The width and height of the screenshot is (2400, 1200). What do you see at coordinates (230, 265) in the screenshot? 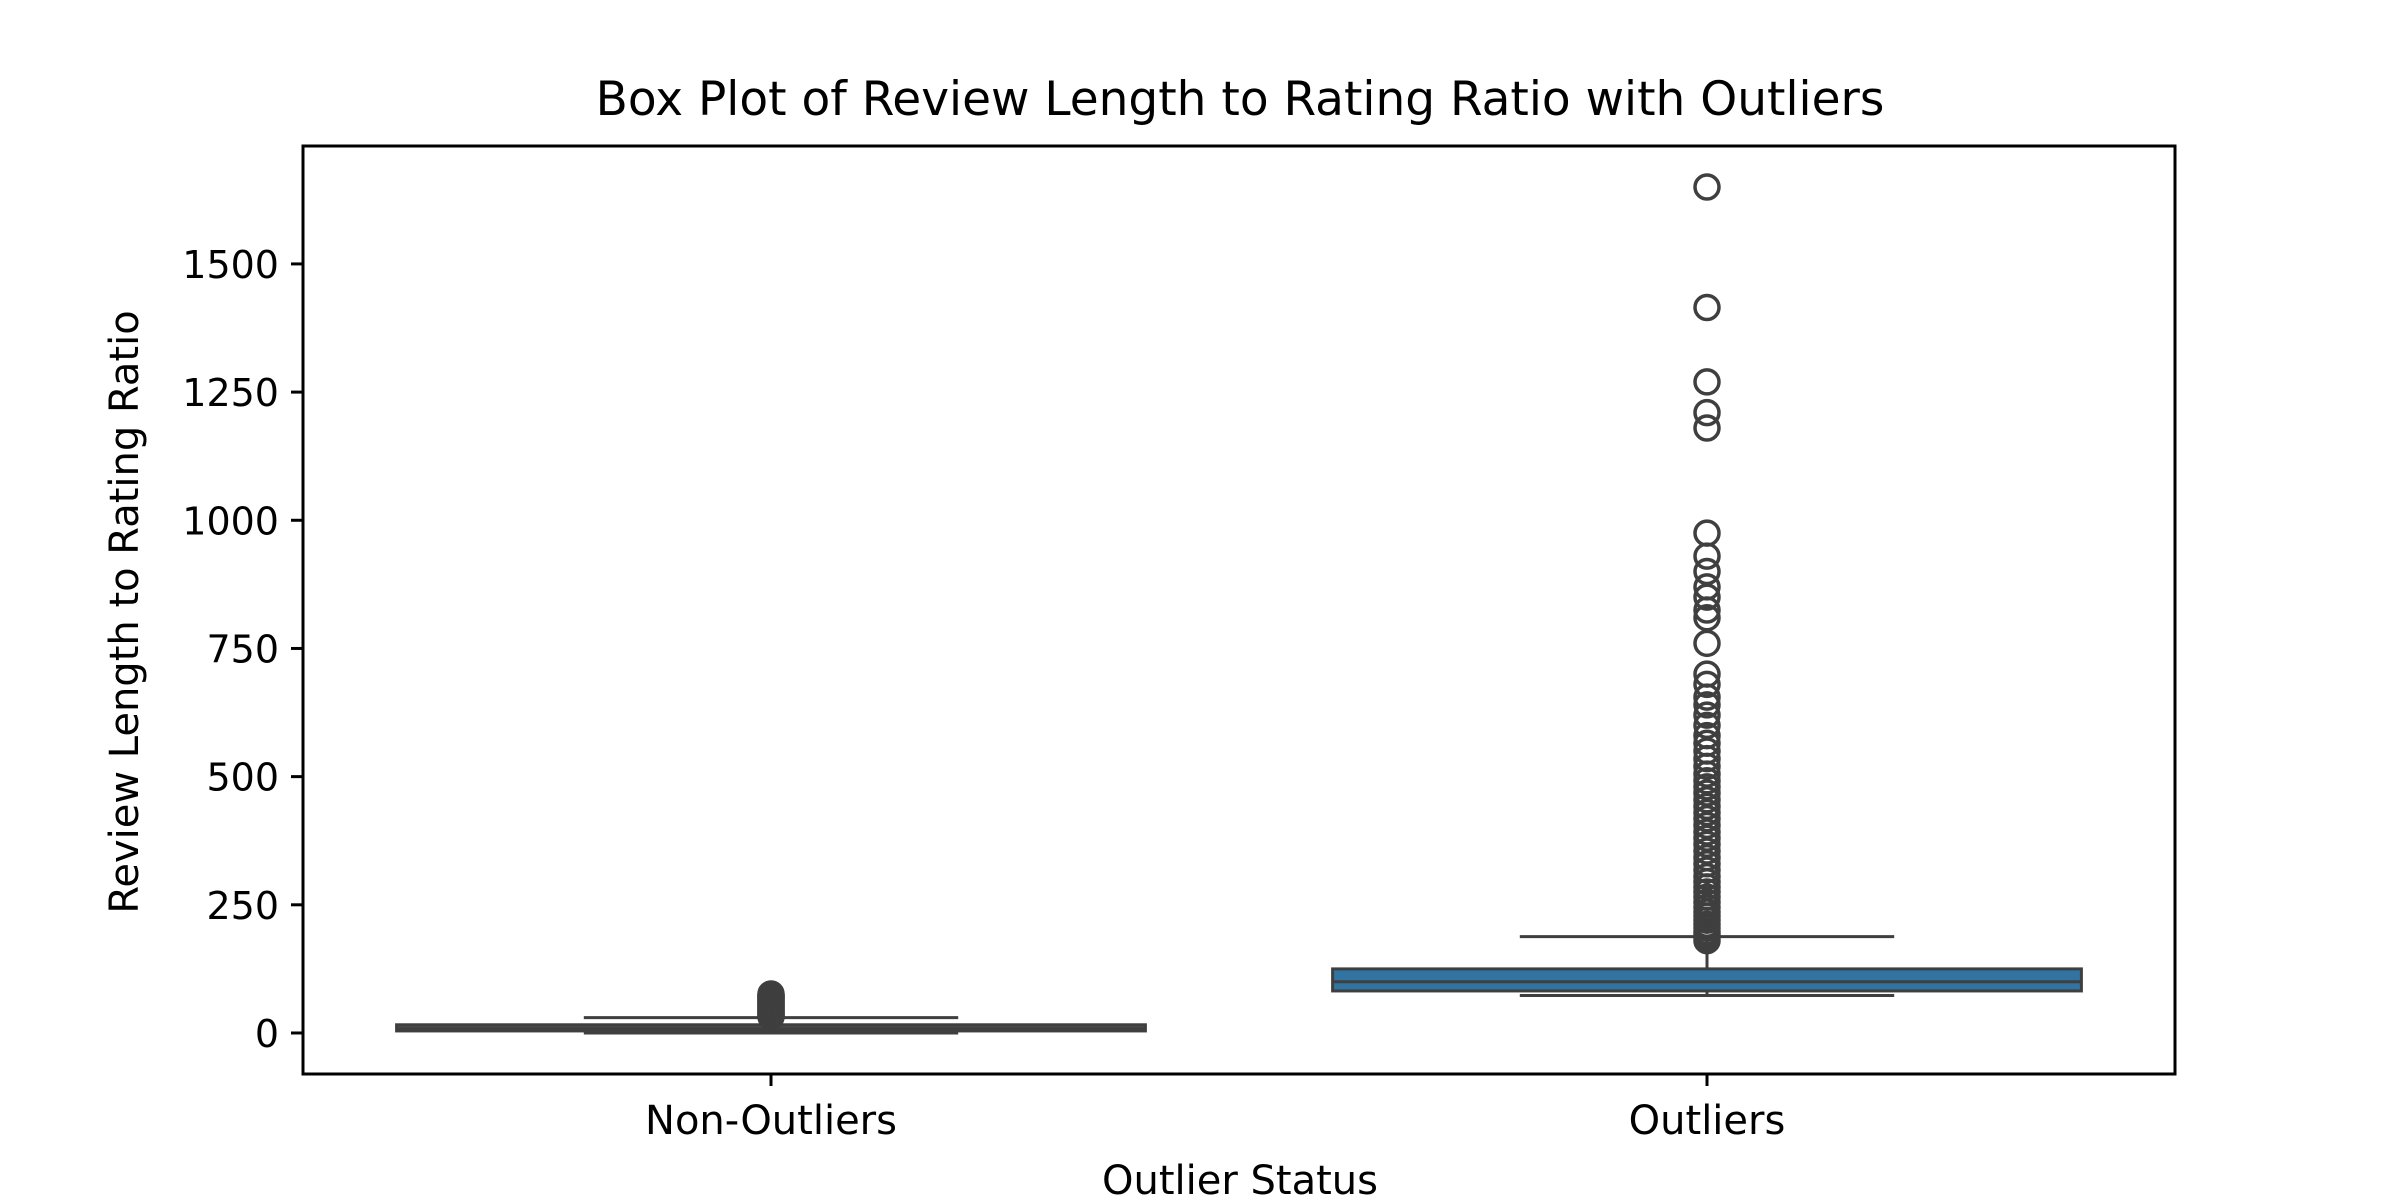
I see `y-tick-label: 1500` at bounding box center [230, 265].